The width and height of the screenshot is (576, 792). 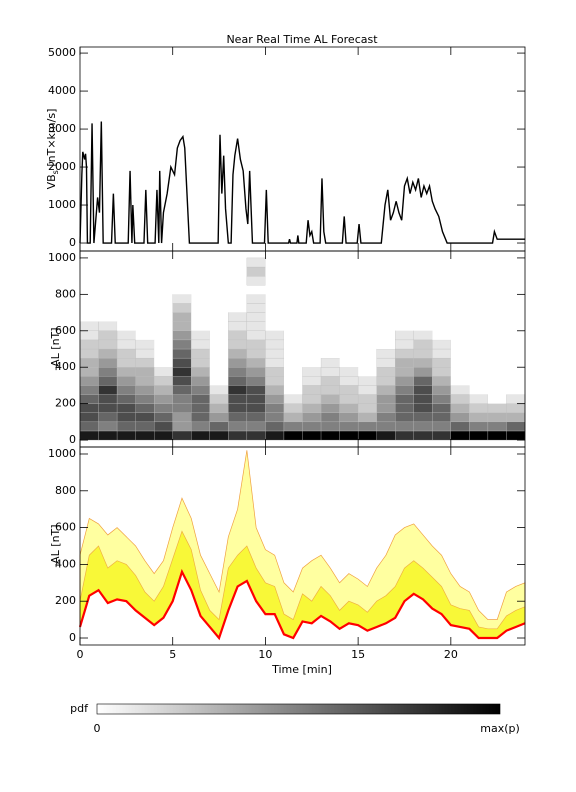 I want to click on y-tick-label: 1000, so click(x=62, y=204).